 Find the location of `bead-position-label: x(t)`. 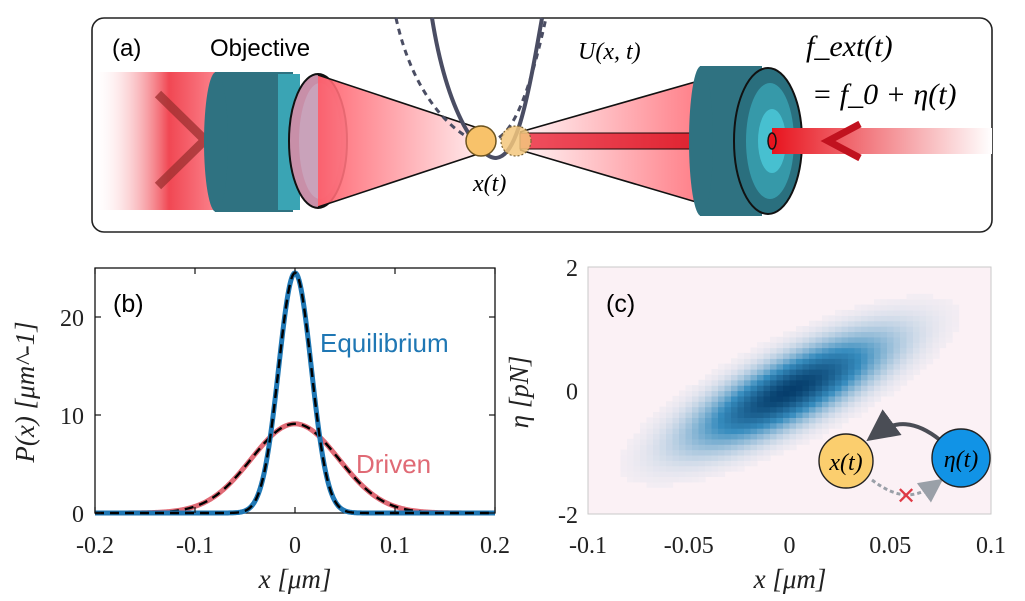

bead-position-label: x(t) is located at coordinates (489, 184).